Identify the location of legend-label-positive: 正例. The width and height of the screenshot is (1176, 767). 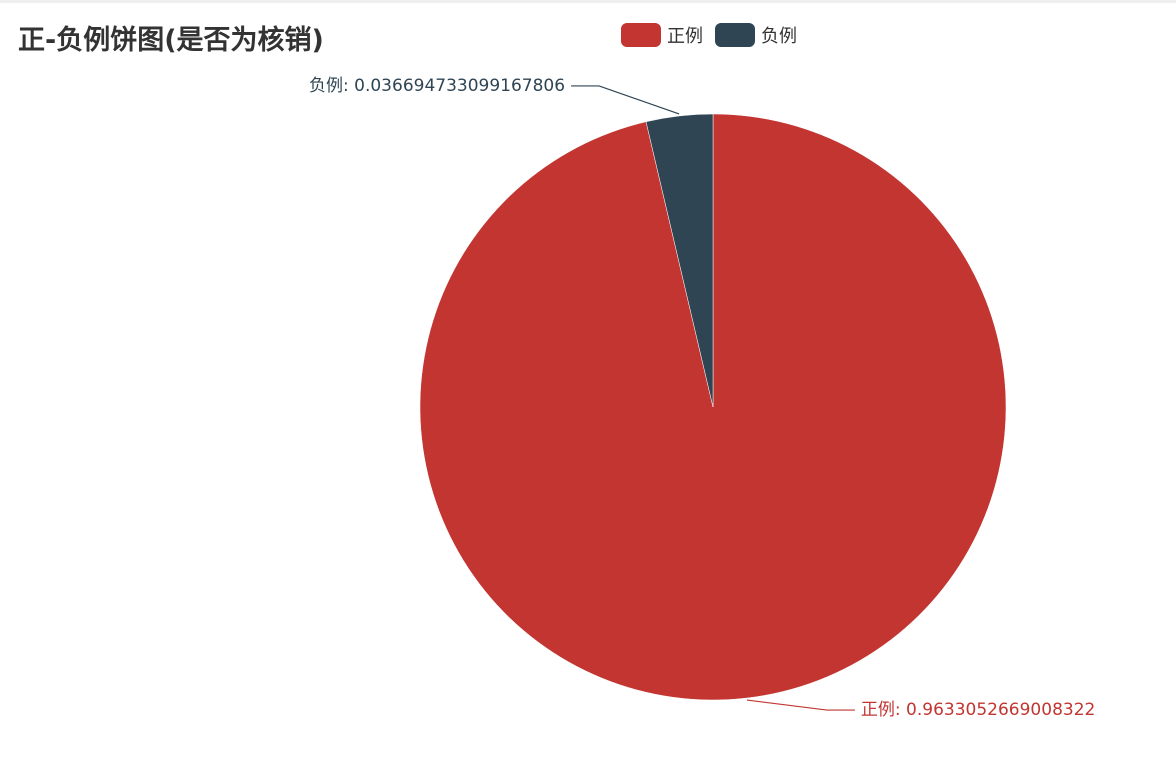
(685, 36).